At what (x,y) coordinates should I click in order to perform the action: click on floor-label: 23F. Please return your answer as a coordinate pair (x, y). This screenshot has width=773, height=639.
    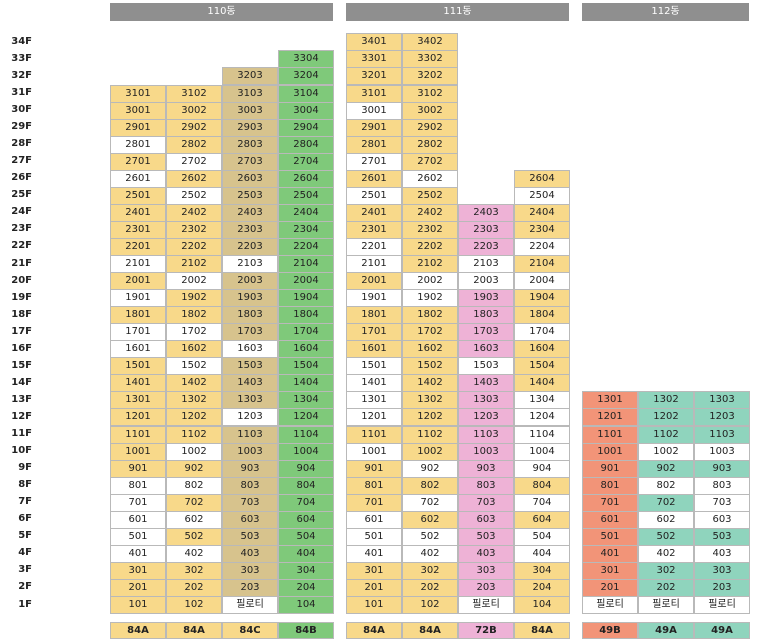
    Looking at the image, I should click on (21, 229).